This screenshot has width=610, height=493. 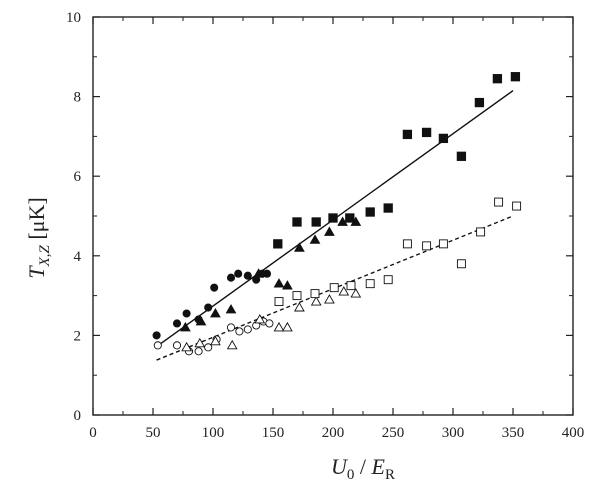 I want to click on x-axis-label-main2: E, so click(x=378, y=466).